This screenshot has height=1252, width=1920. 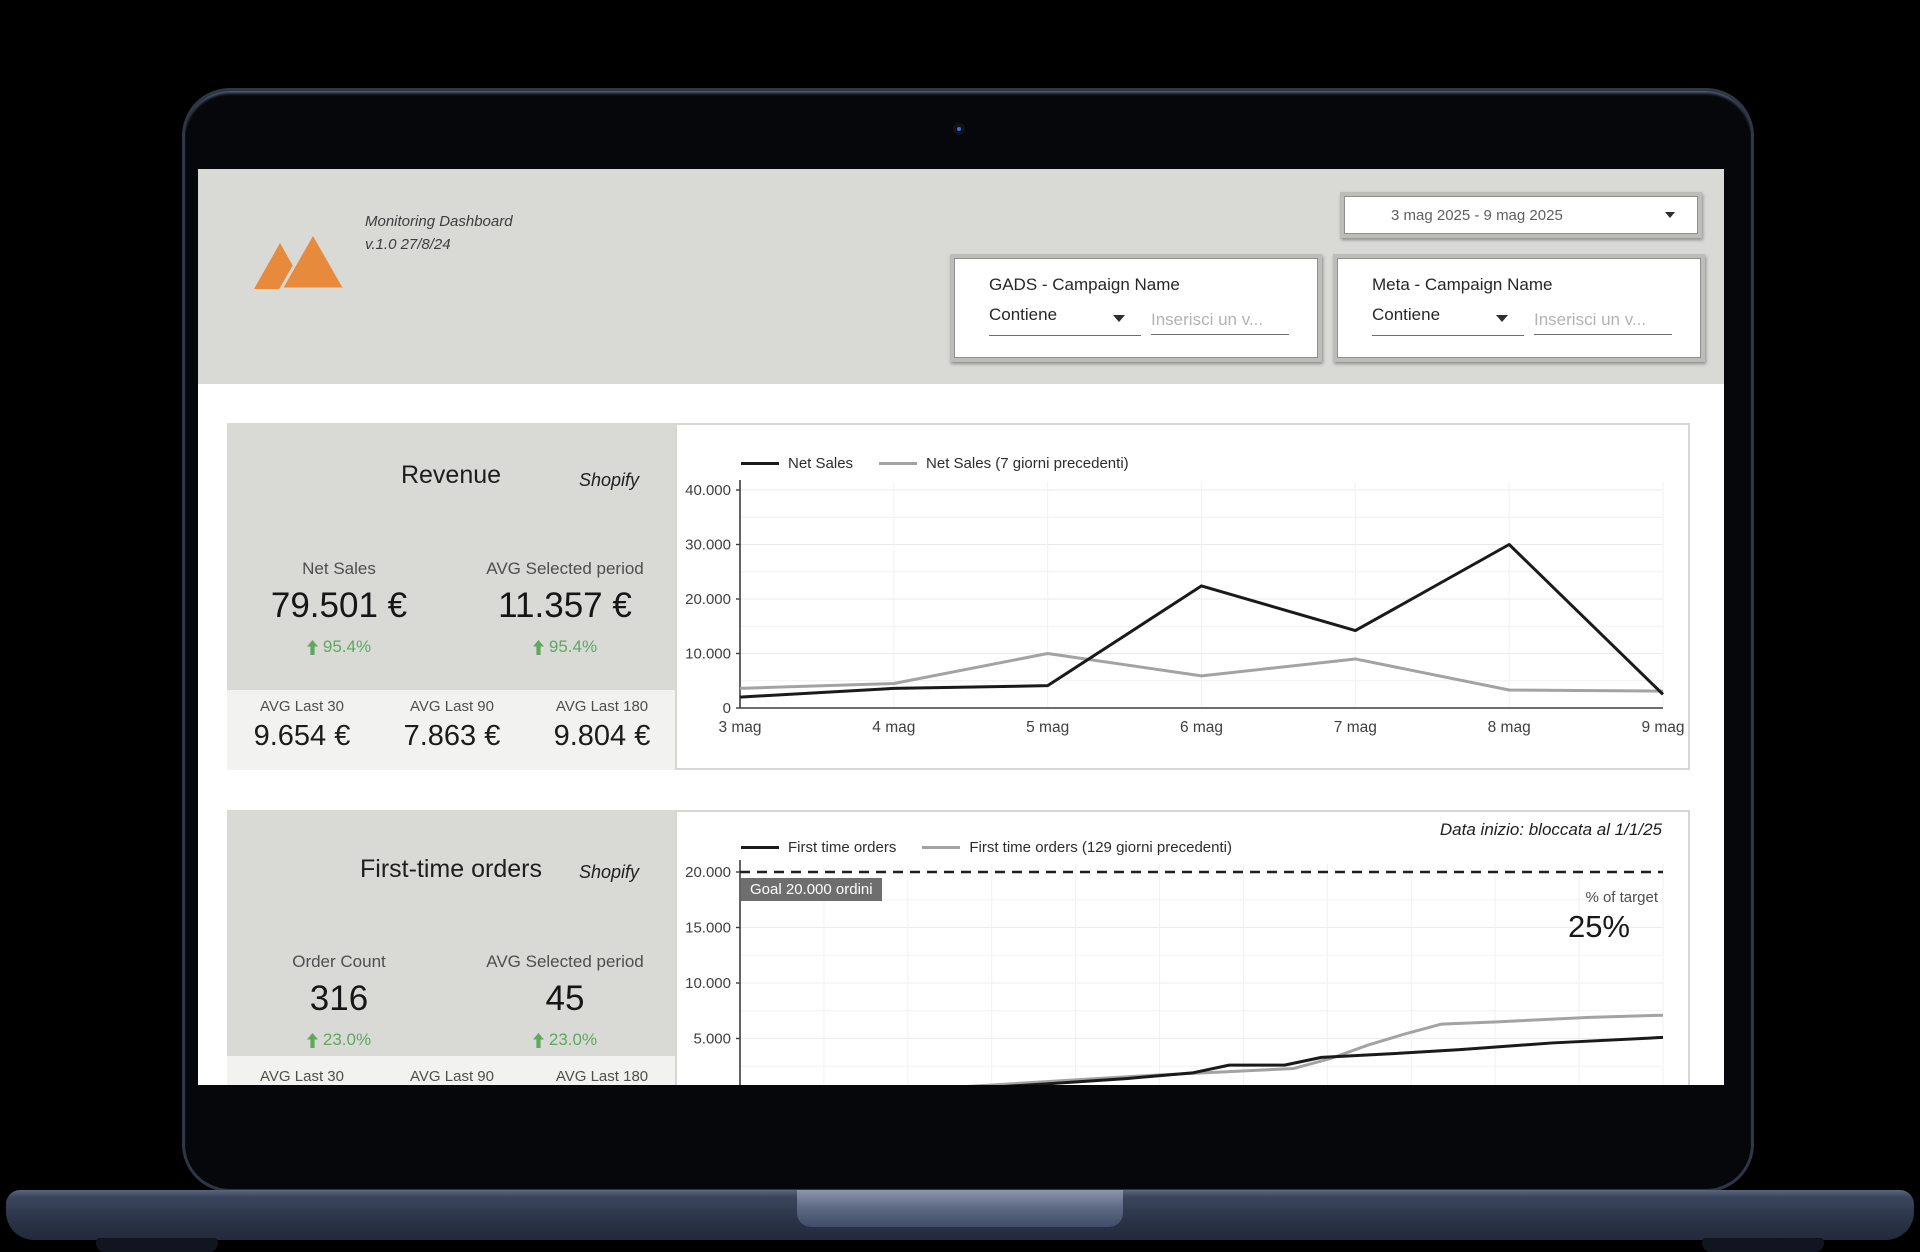 What do you see at coordinates (959, 129) in the screenshot?
I see `webcam-dot` at bounding box center [959, 129].